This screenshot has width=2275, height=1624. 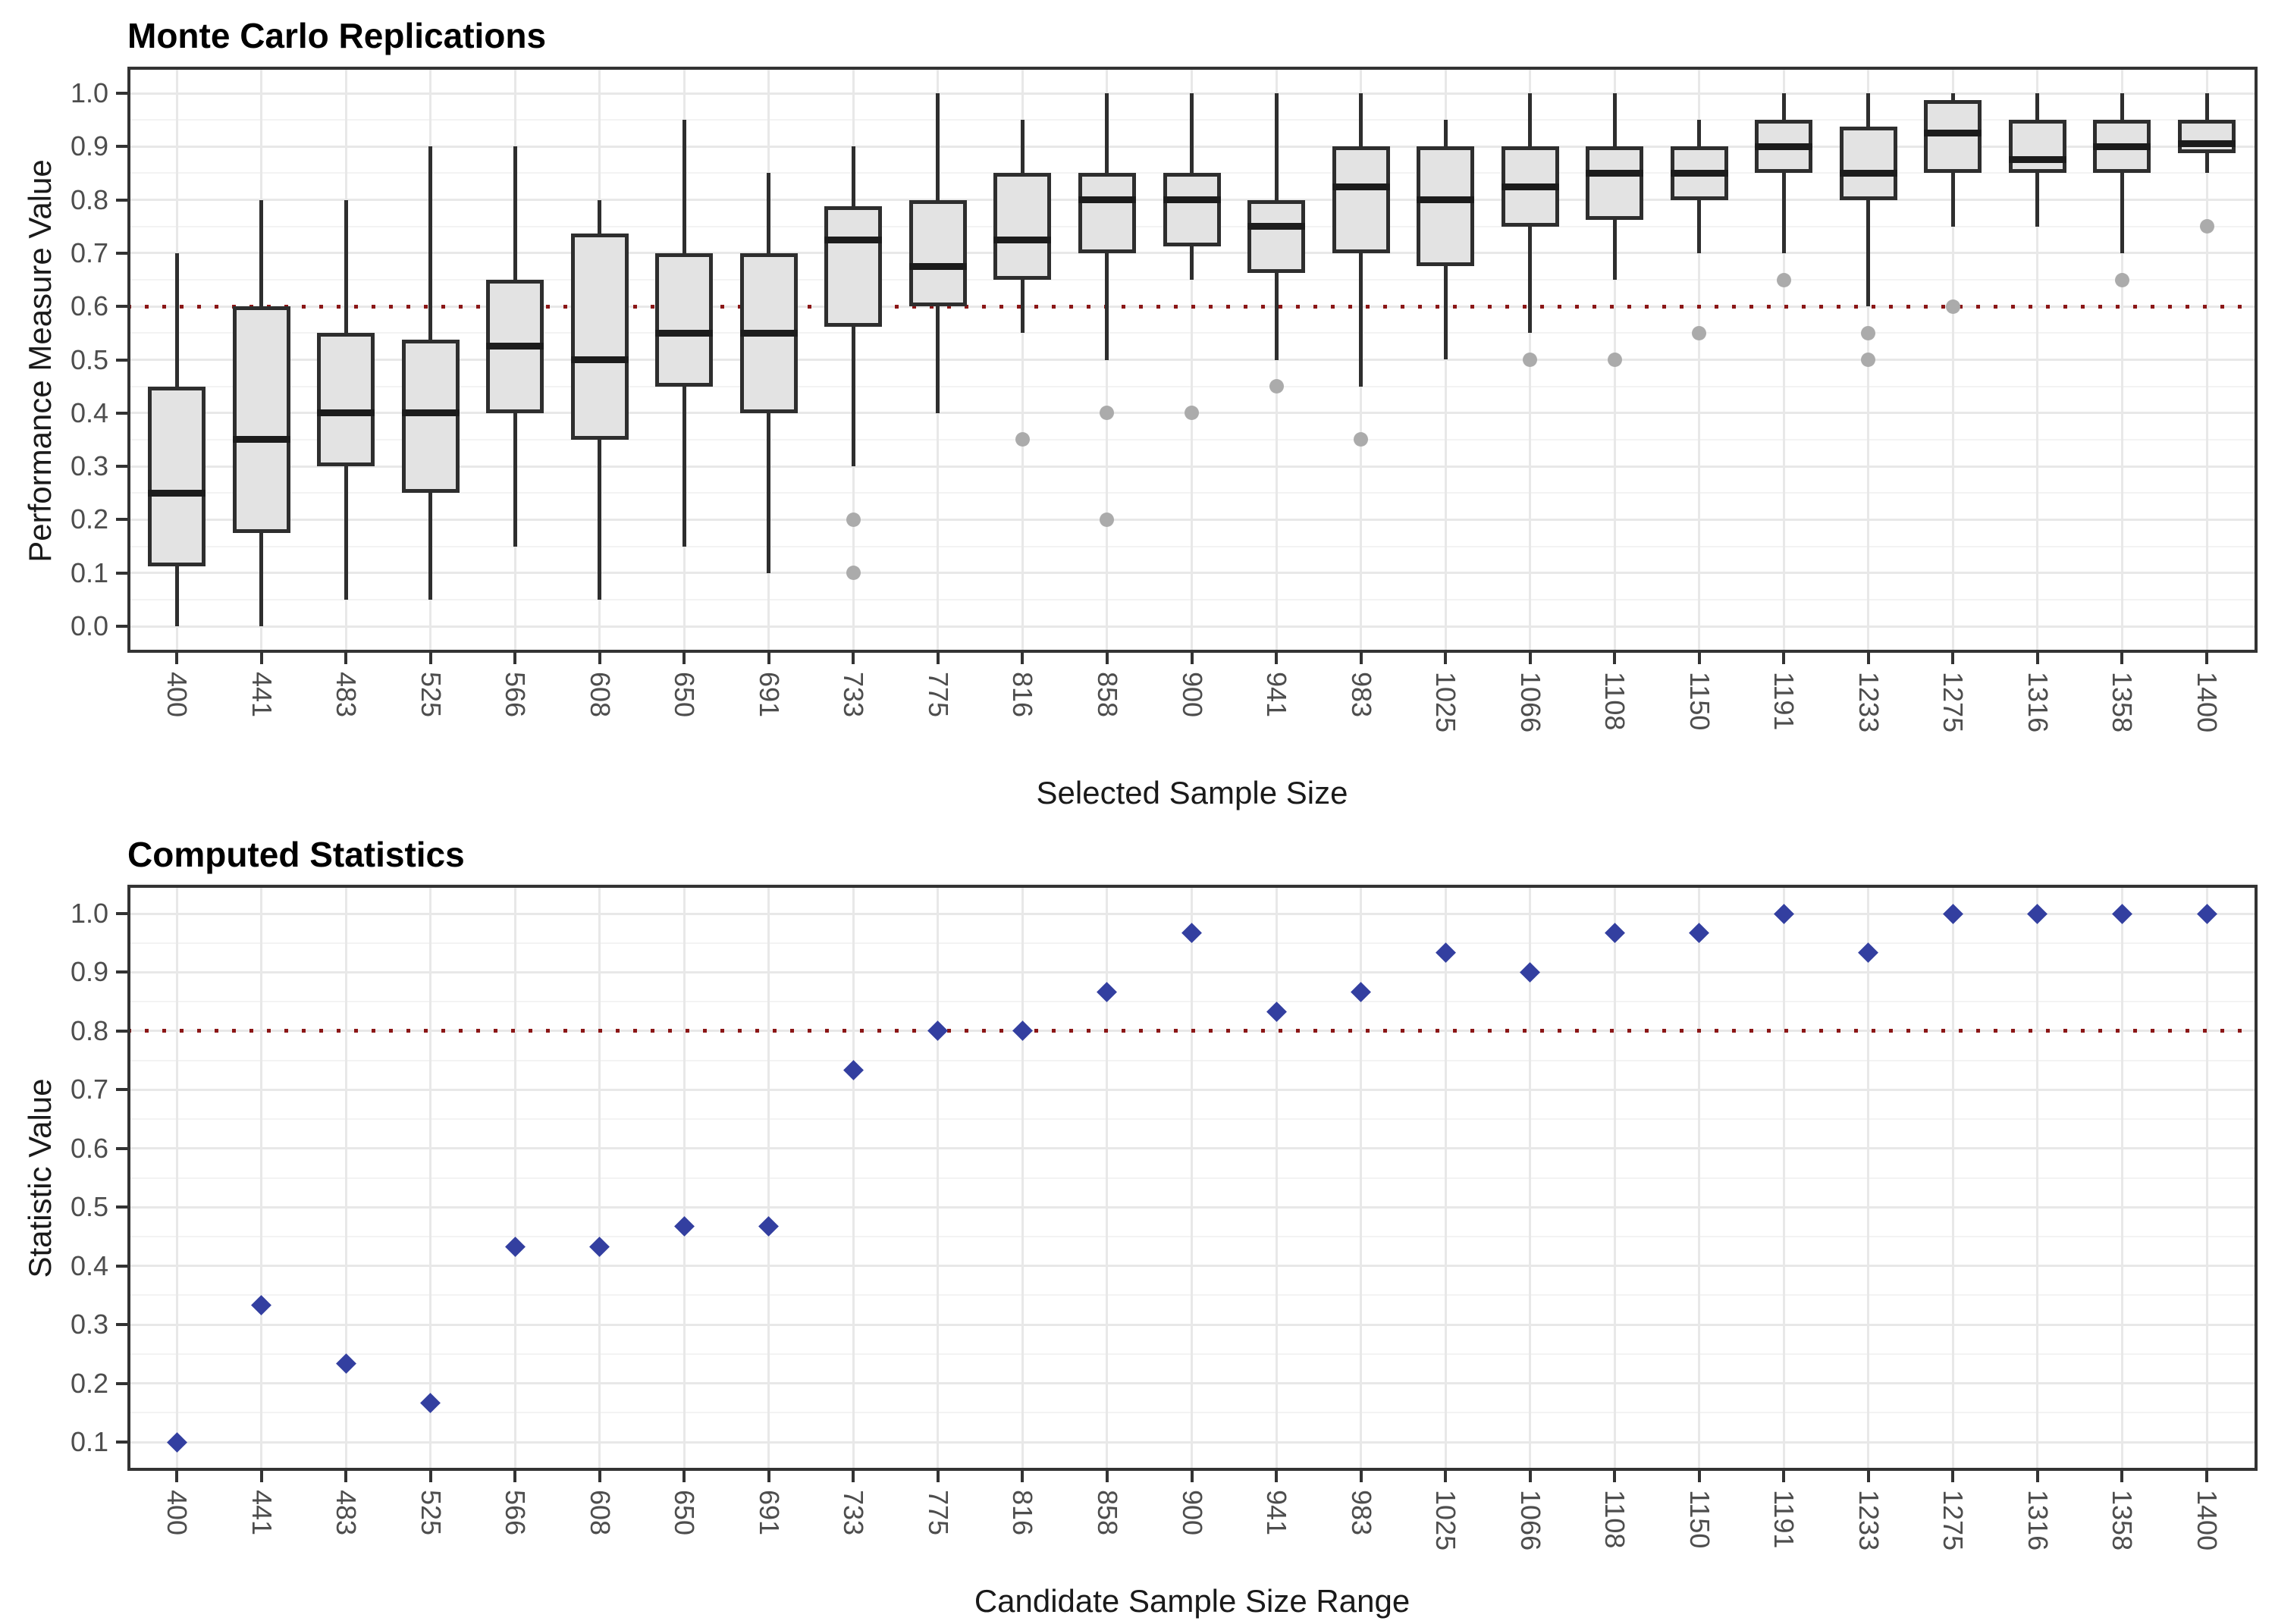 I want to click on x-tick-label: 650, so click(x=685, y=1513).